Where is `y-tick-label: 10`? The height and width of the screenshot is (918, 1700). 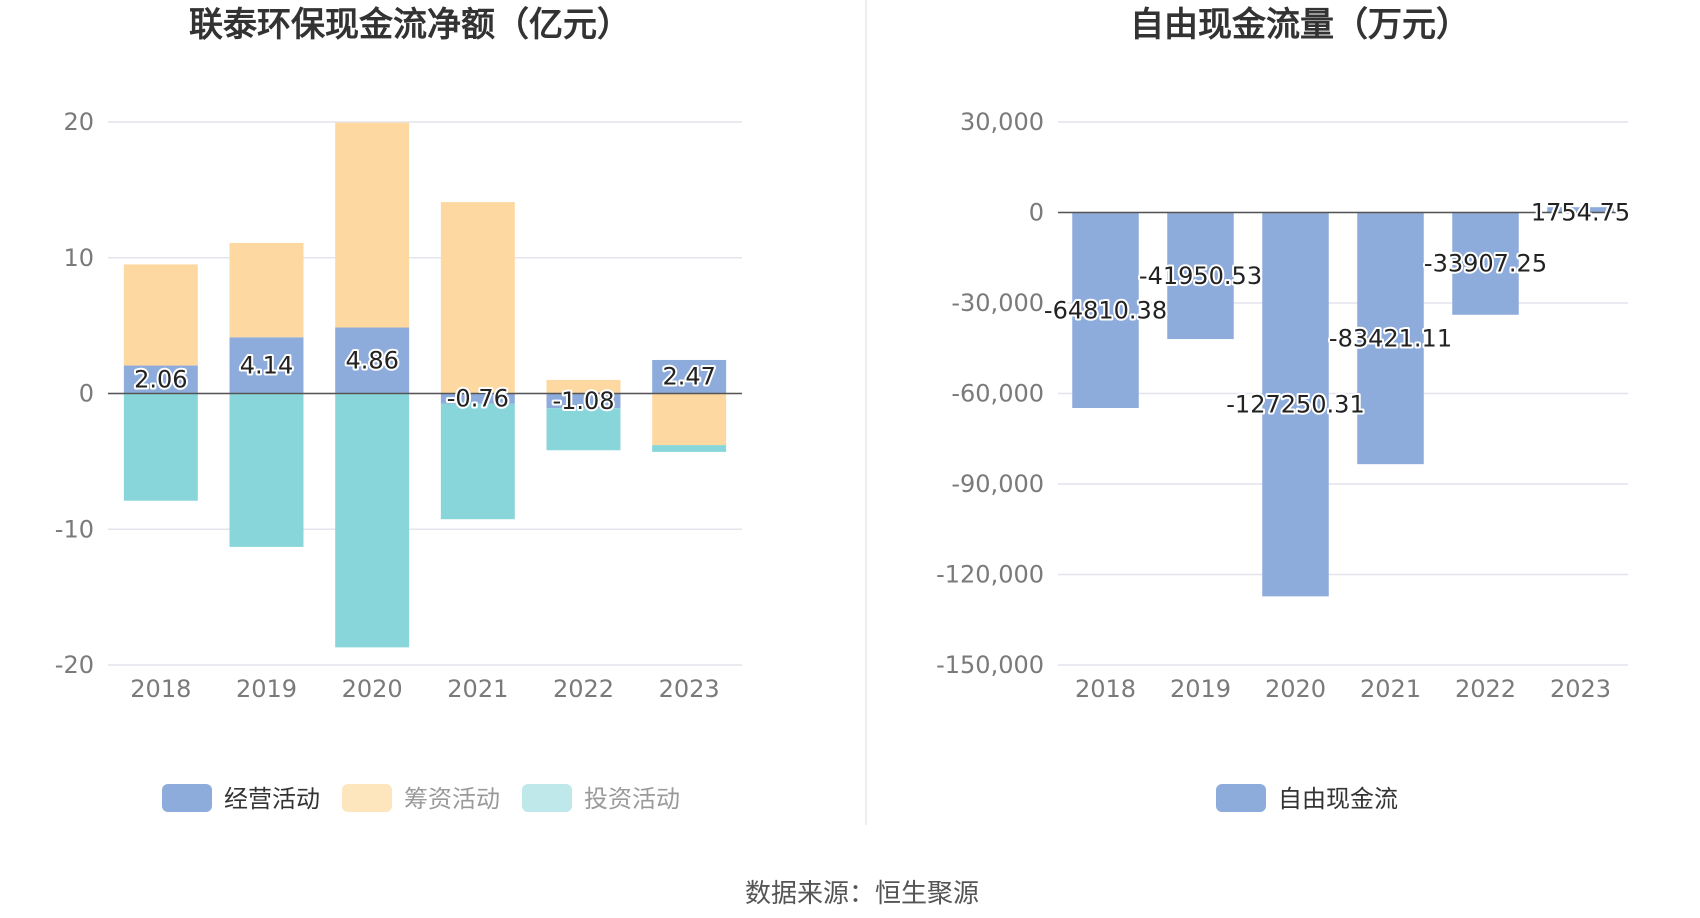
y-tick-label: 10 is located at coordinates (78, 258).